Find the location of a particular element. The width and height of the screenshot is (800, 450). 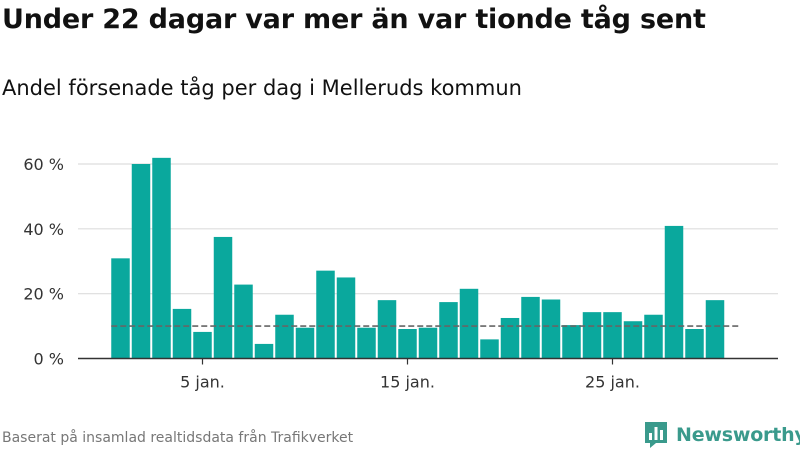

y-tick-label: 40 % is located at coordinates (43, 229).